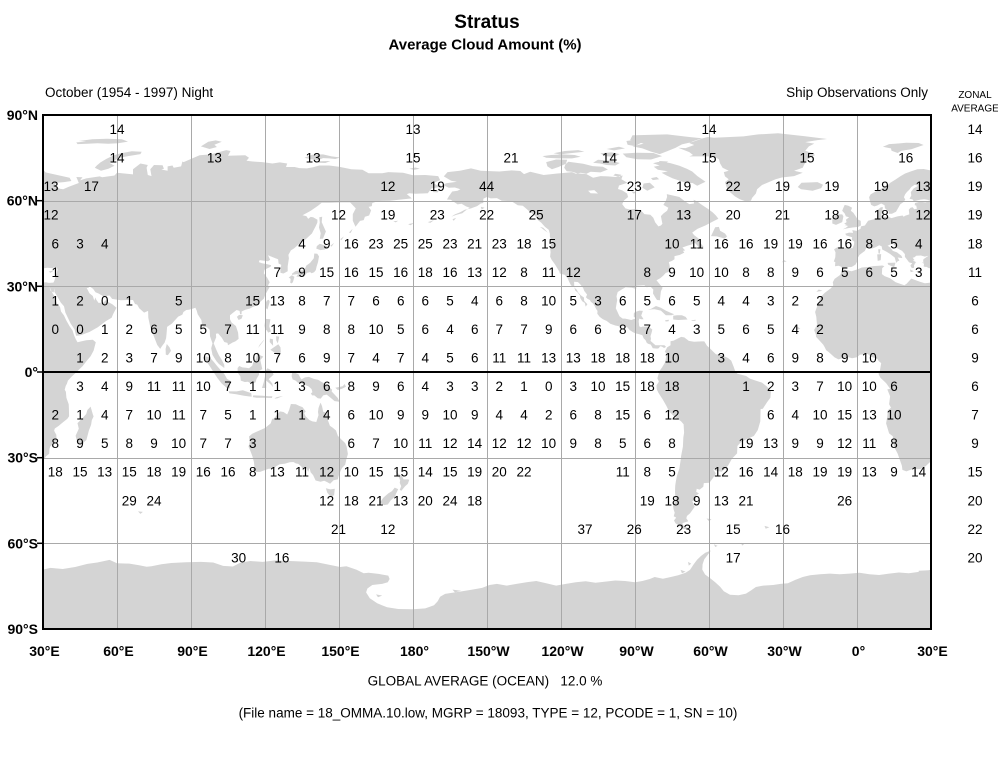 The image size is (998, 760). What do you see at coordinates (474, 243) in the screenshot?
I see `svg-text: 21` at bounding box center [474, 243].